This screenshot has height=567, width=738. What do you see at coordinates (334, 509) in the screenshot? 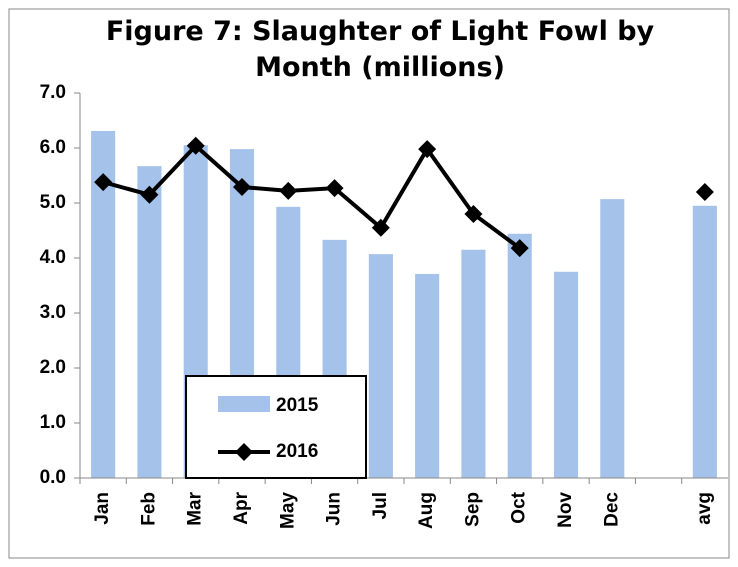
I see `x-tick-label: Jun` at bounding box center [334, 509].